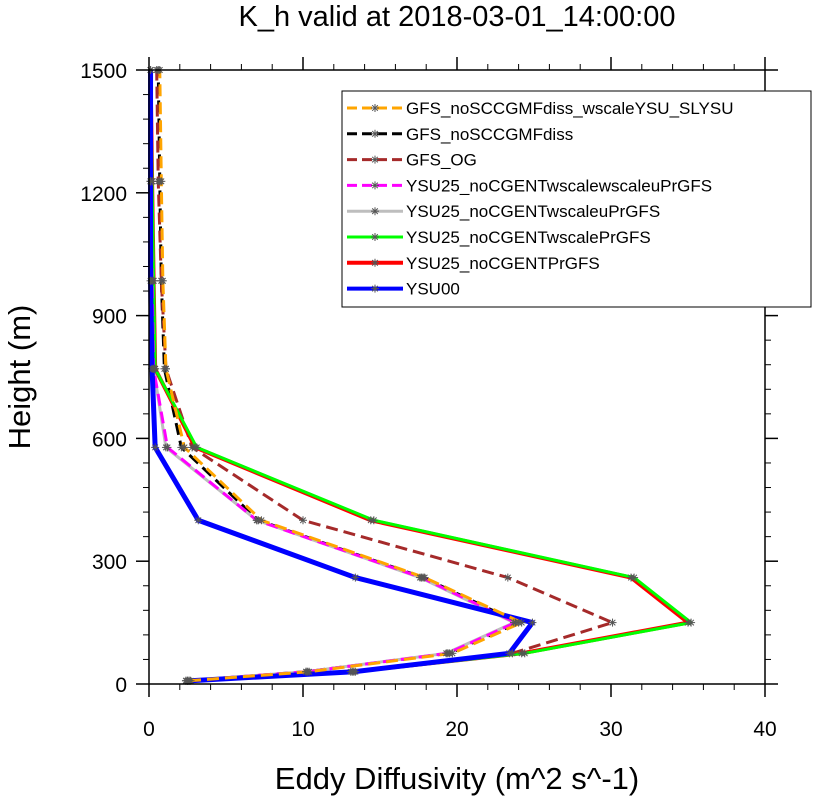 The image size is (817, 796). What do you see at coordinates (489, 134) in the screenshot?
I see `legend-label: GFS_noSCCGMFdiss` at bounding box center [489, 134].